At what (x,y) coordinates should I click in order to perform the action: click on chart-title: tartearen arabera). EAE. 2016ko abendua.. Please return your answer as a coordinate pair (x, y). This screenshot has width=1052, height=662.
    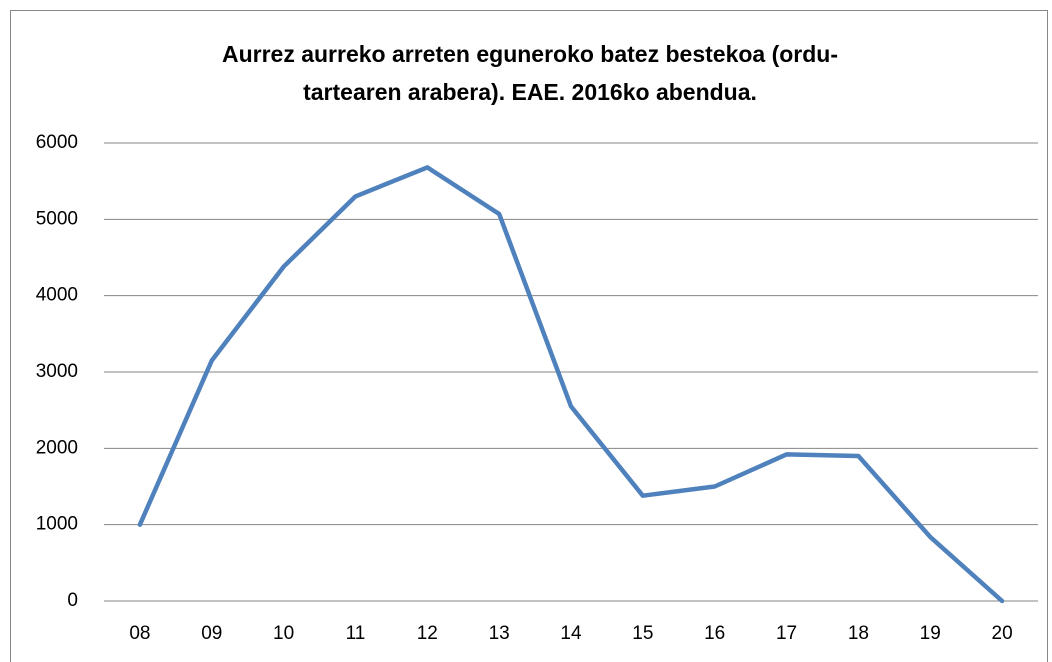
    Looking at the image, I should click on (530, 92).